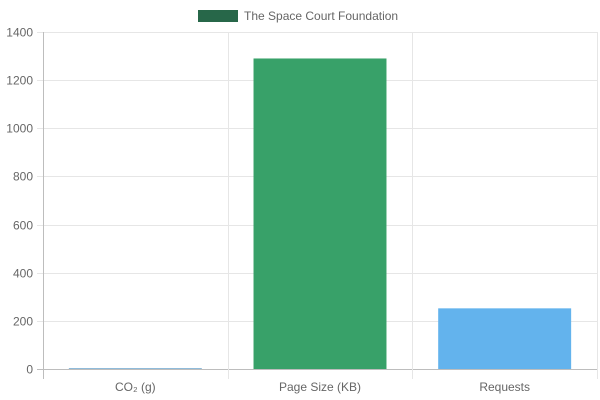 The width and height of the screenshot is (600, 400). Describe the element at coordinates (19, 129) in the screenshot. I see `y-tick-label: 1000` at that location.